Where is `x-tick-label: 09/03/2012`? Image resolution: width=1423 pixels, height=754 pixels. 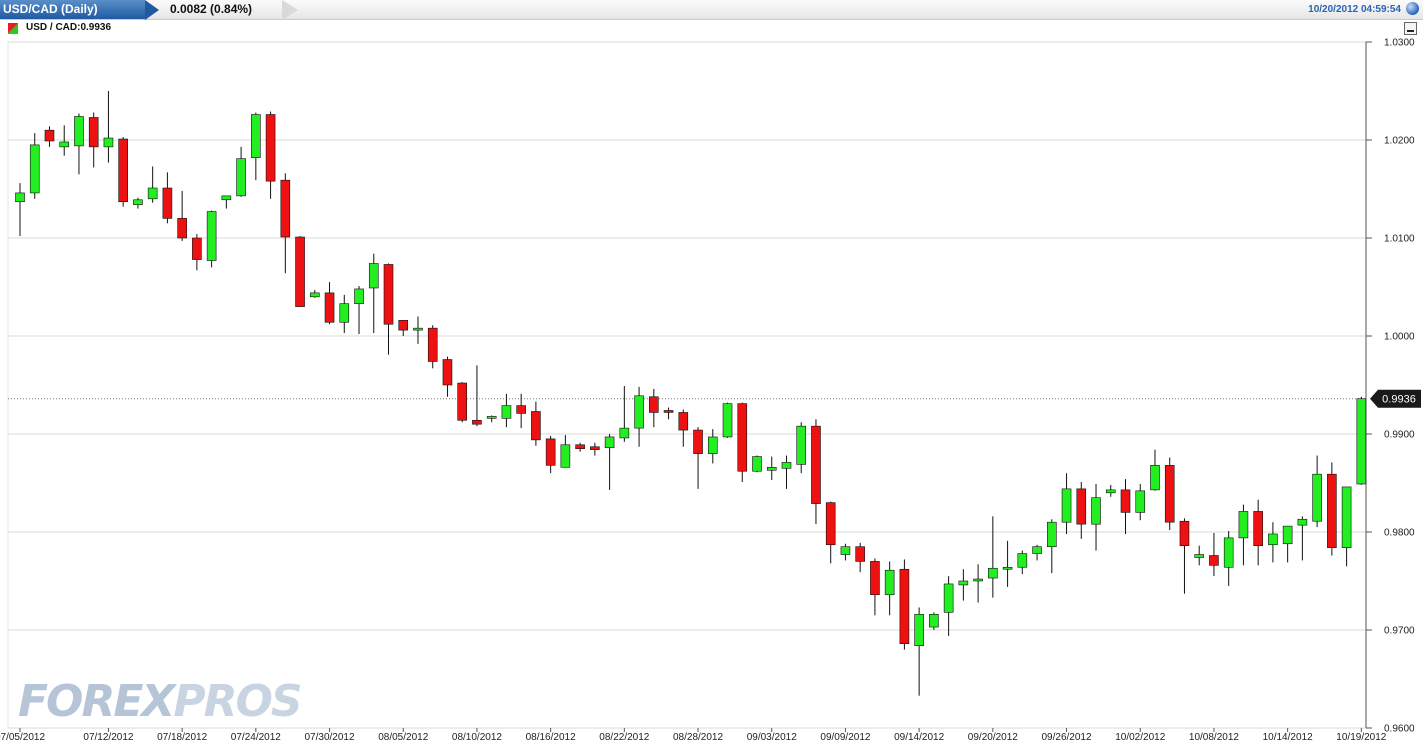 x-tick-label: 09/03/2012 is located at coordinates (772, 737).